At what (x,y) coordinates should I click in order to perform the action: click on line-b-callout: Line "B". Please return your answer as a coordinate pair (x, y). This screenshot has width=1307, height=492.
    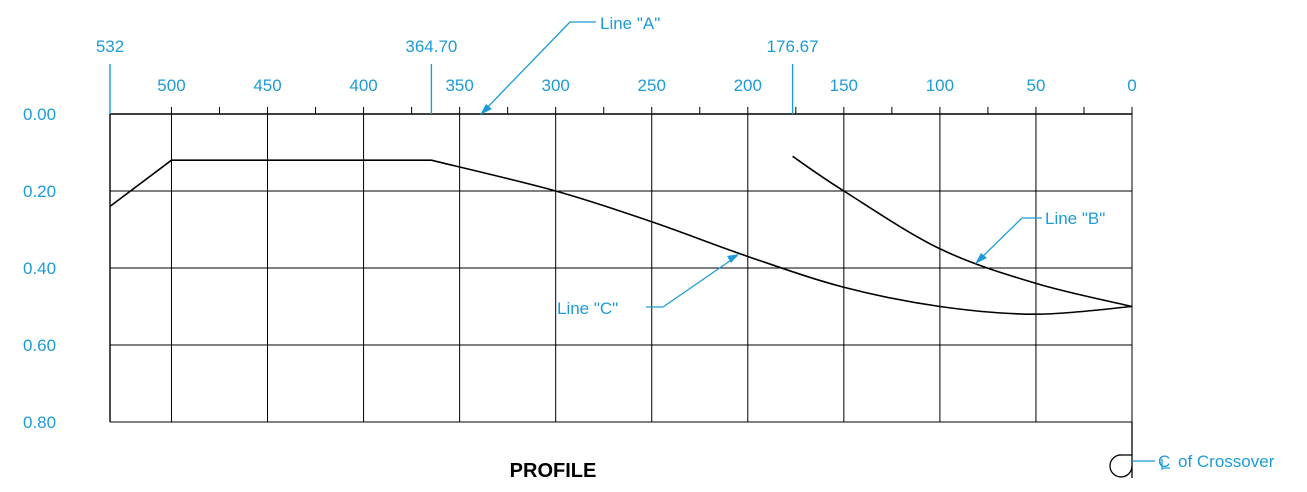
    Looking at the image, I should click on (1040, 236).